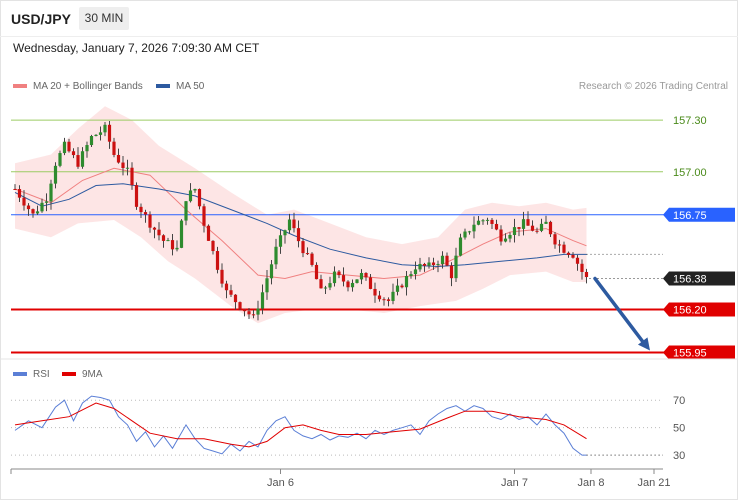 The height and width of the screenshot is (500, 738). I want to click on price-level-label-156.38: 156.38, so click(699, 278).